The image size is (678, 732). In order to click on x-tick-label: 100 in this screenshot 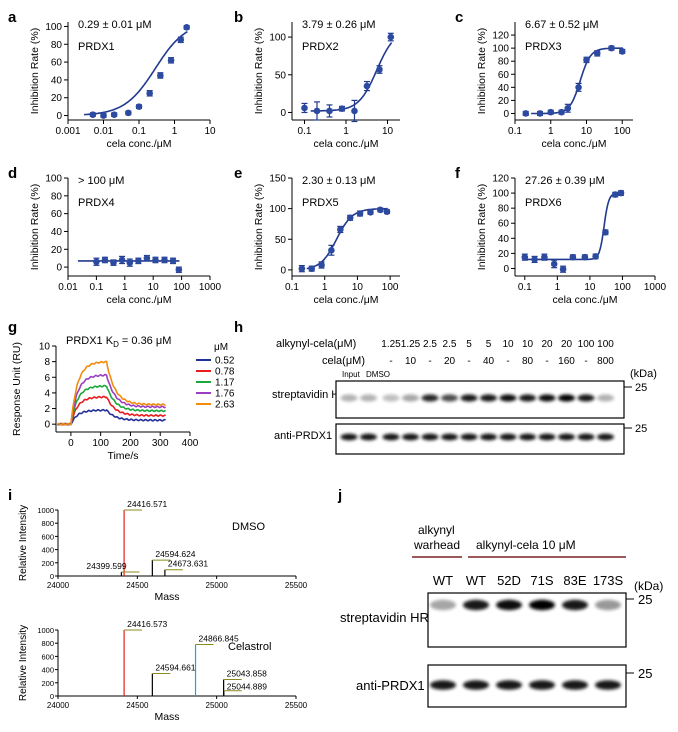, I will do `click(390, 287)`.